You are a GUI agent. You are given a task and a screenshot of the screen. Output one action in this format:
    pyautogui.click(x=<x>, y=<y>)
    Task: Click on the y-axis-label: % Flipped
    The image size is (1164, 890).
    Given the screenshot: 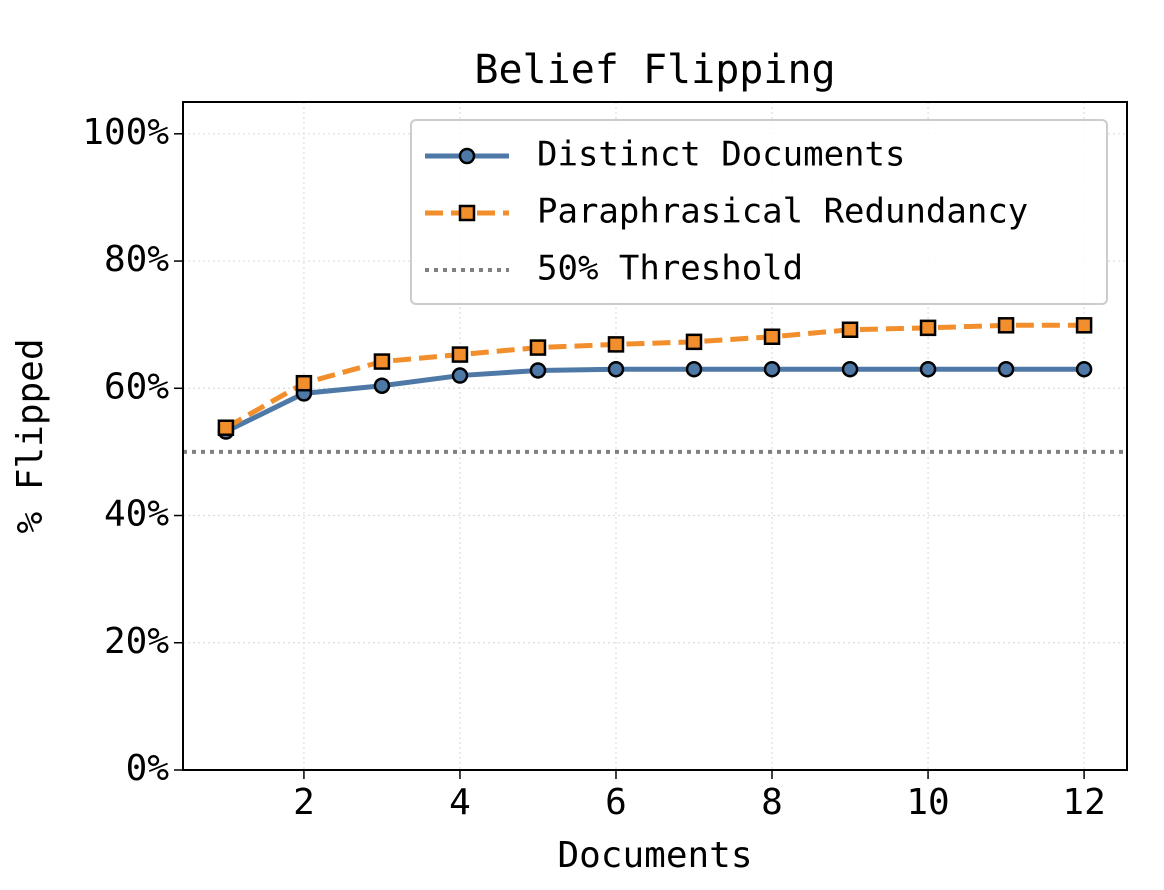 What is the action you would take?
    pyautogui.click(x=30, y=435)
    